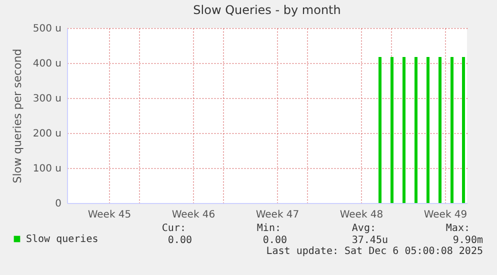  What do you see at coordinates (110, 215) in the screenshot?
I see `x-tick-label: Week 45` at bounding box center [110, 215].